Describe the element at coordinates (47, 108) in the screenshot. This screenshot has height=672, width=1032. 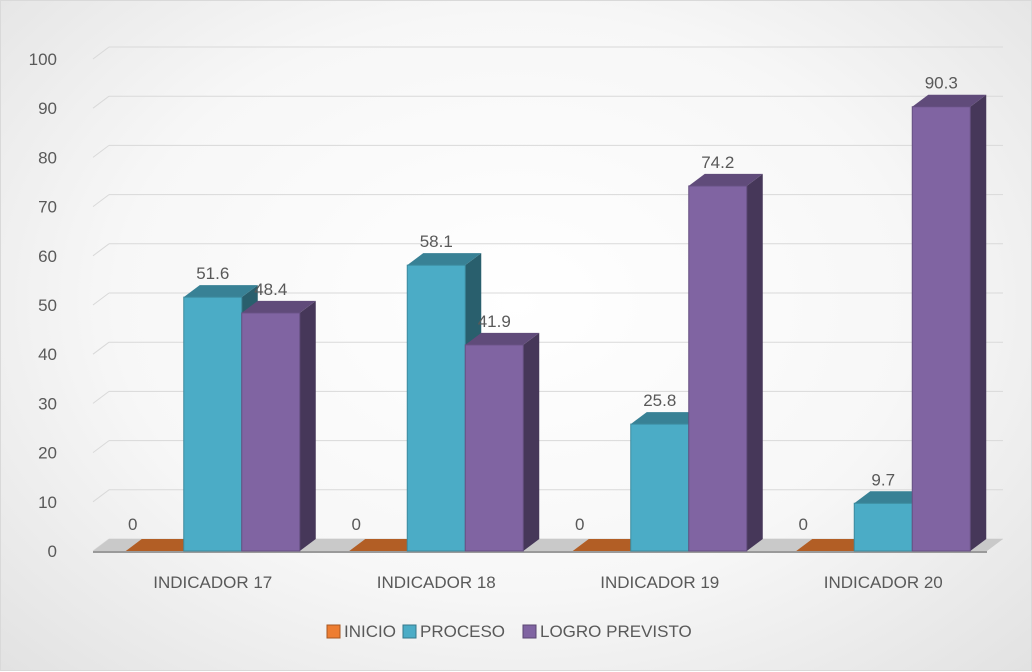
I see `y-tick-label: 90` at that location.